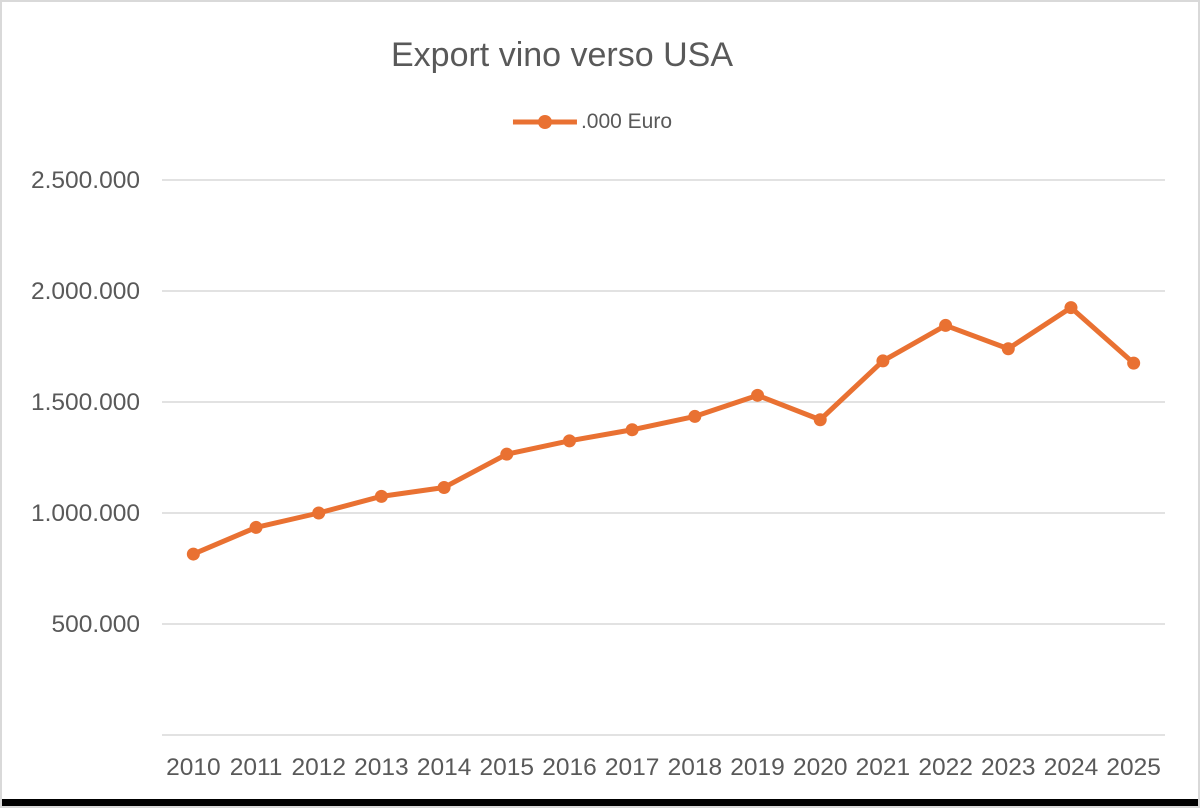  I want to click on x-tick-label: 2018, so click(695, 767).